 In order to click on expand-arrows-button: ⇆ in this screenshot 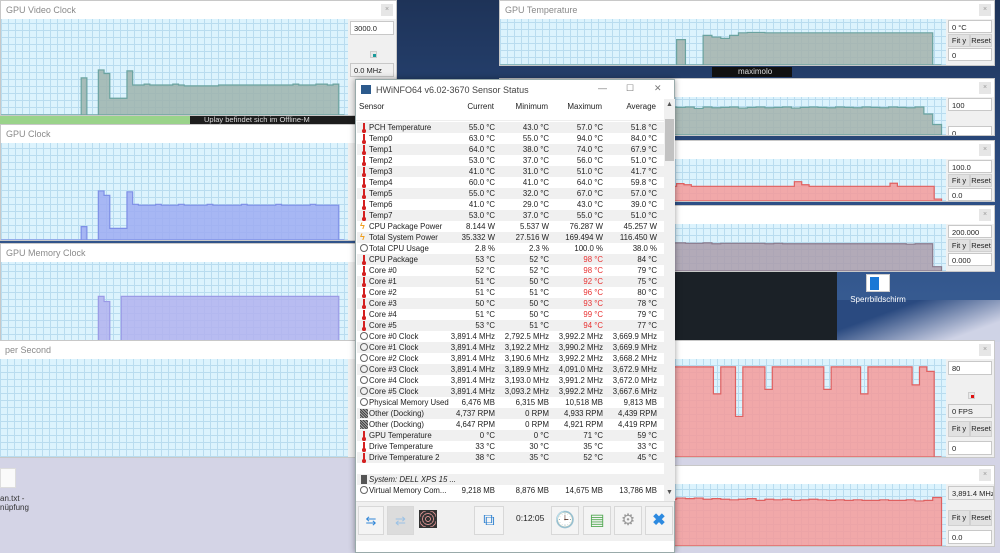, I will do `click(371, 520)`.